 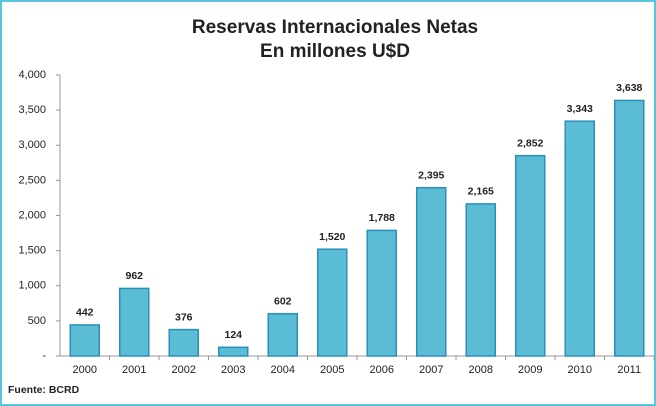 What do you see at coordinates (233, 370) in the screenshot?
I see `x-tick-label: 2003` at bounding box center [233, 370].